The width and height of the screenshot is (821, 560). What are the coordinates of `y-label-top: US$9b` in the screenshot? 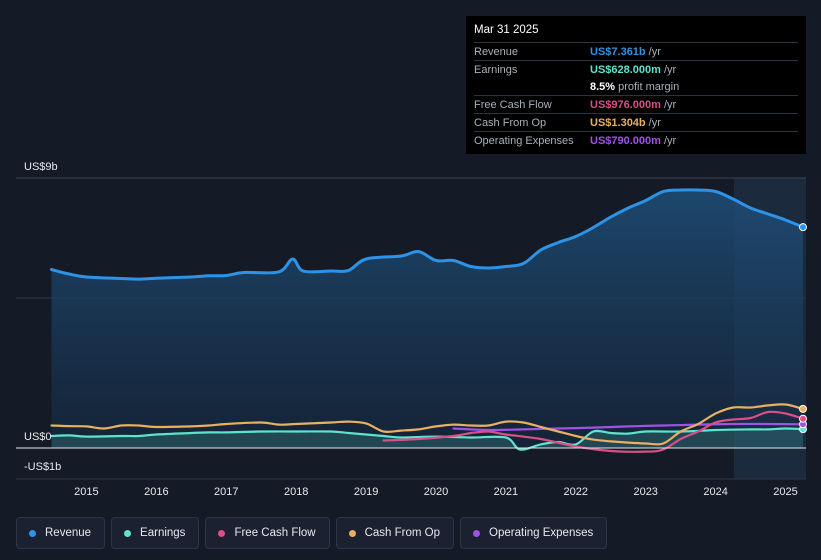 It's located at (41, 167).